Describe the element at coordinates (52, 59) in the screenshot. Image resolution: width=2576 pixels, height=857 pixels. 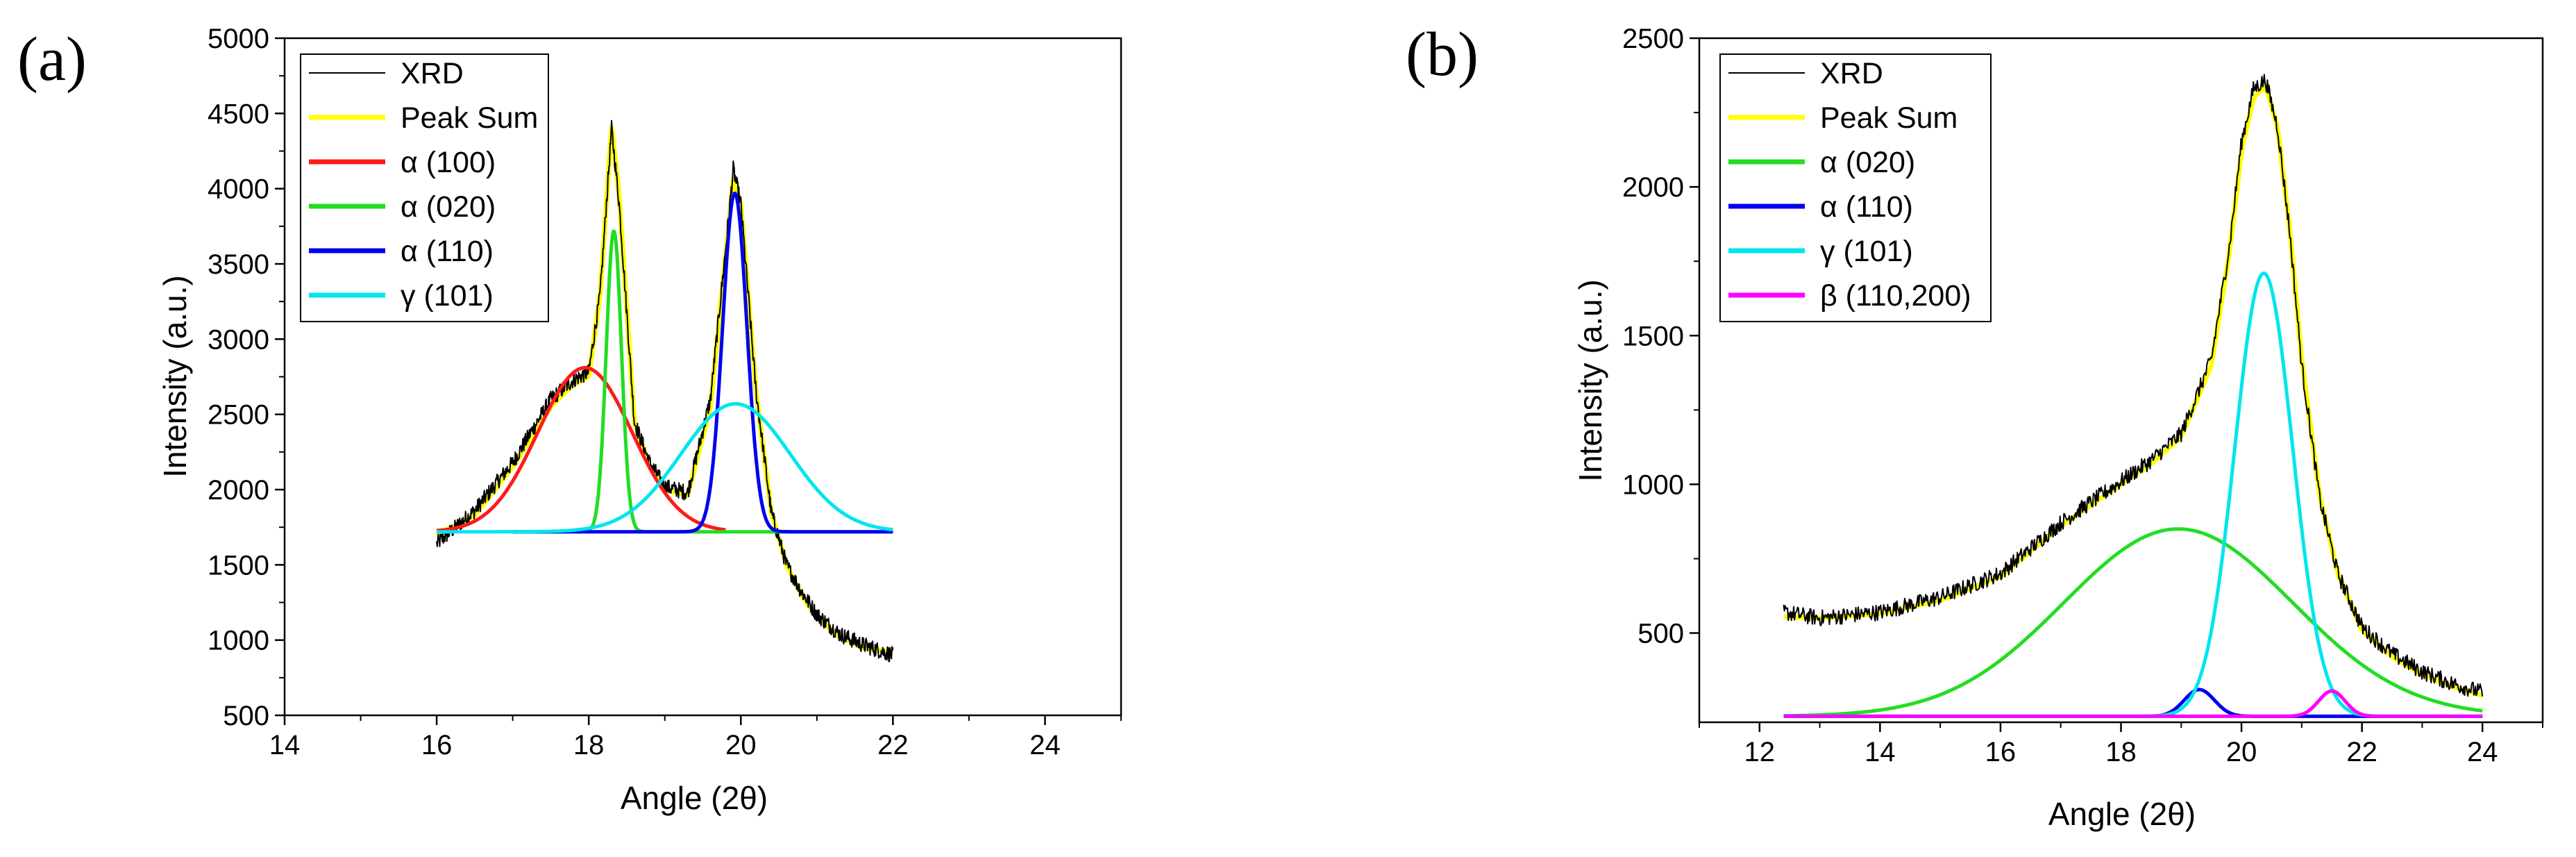
I see `panel-label-a: (a)` at that location.